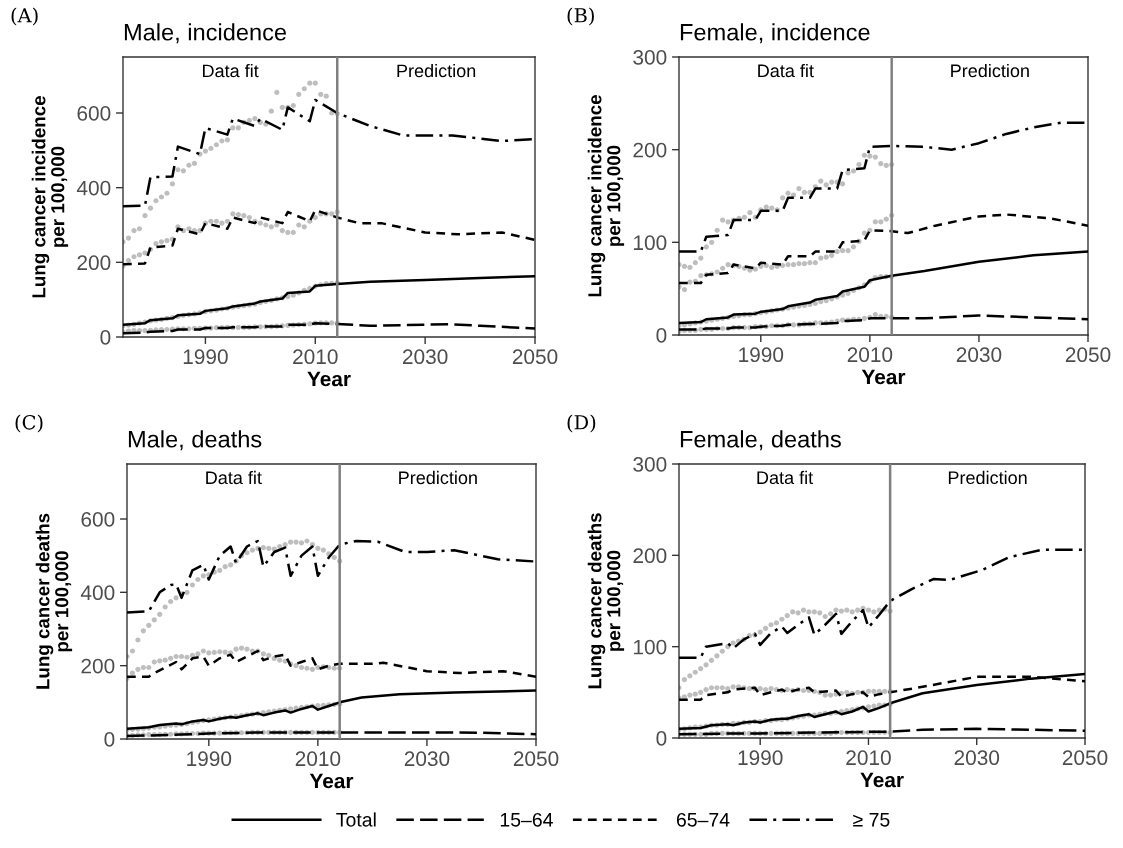 The height and width of the screenshot is (848, 1123). I want to click on text: (C), so click(29, 423).